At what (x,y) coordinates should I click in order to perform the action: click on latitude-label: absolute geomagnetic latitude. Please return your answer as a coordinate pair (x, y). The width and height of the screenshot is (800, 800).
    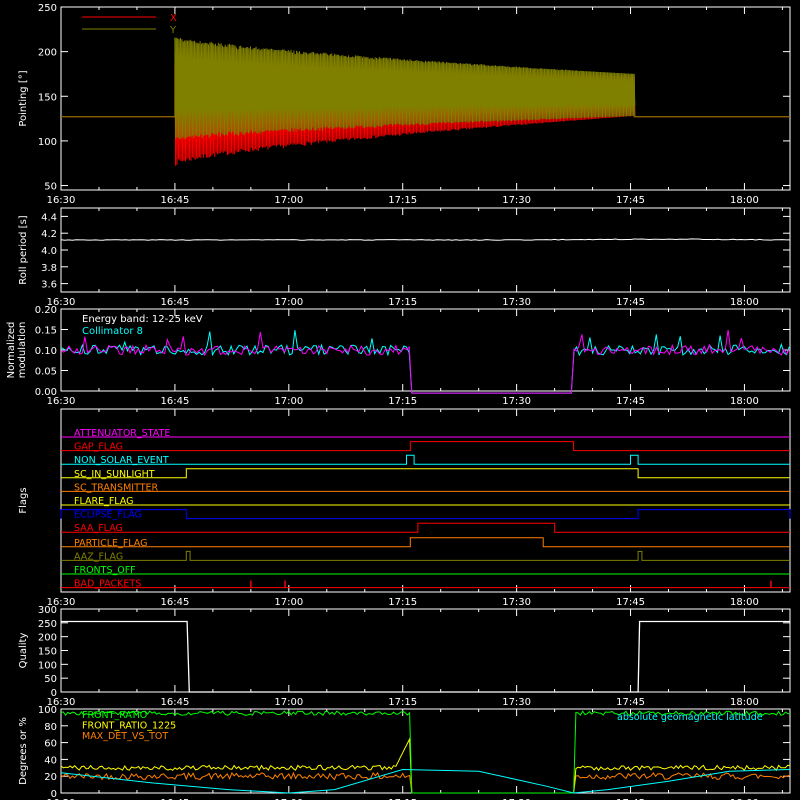
    Looking at the image, I should click on (690, 717).